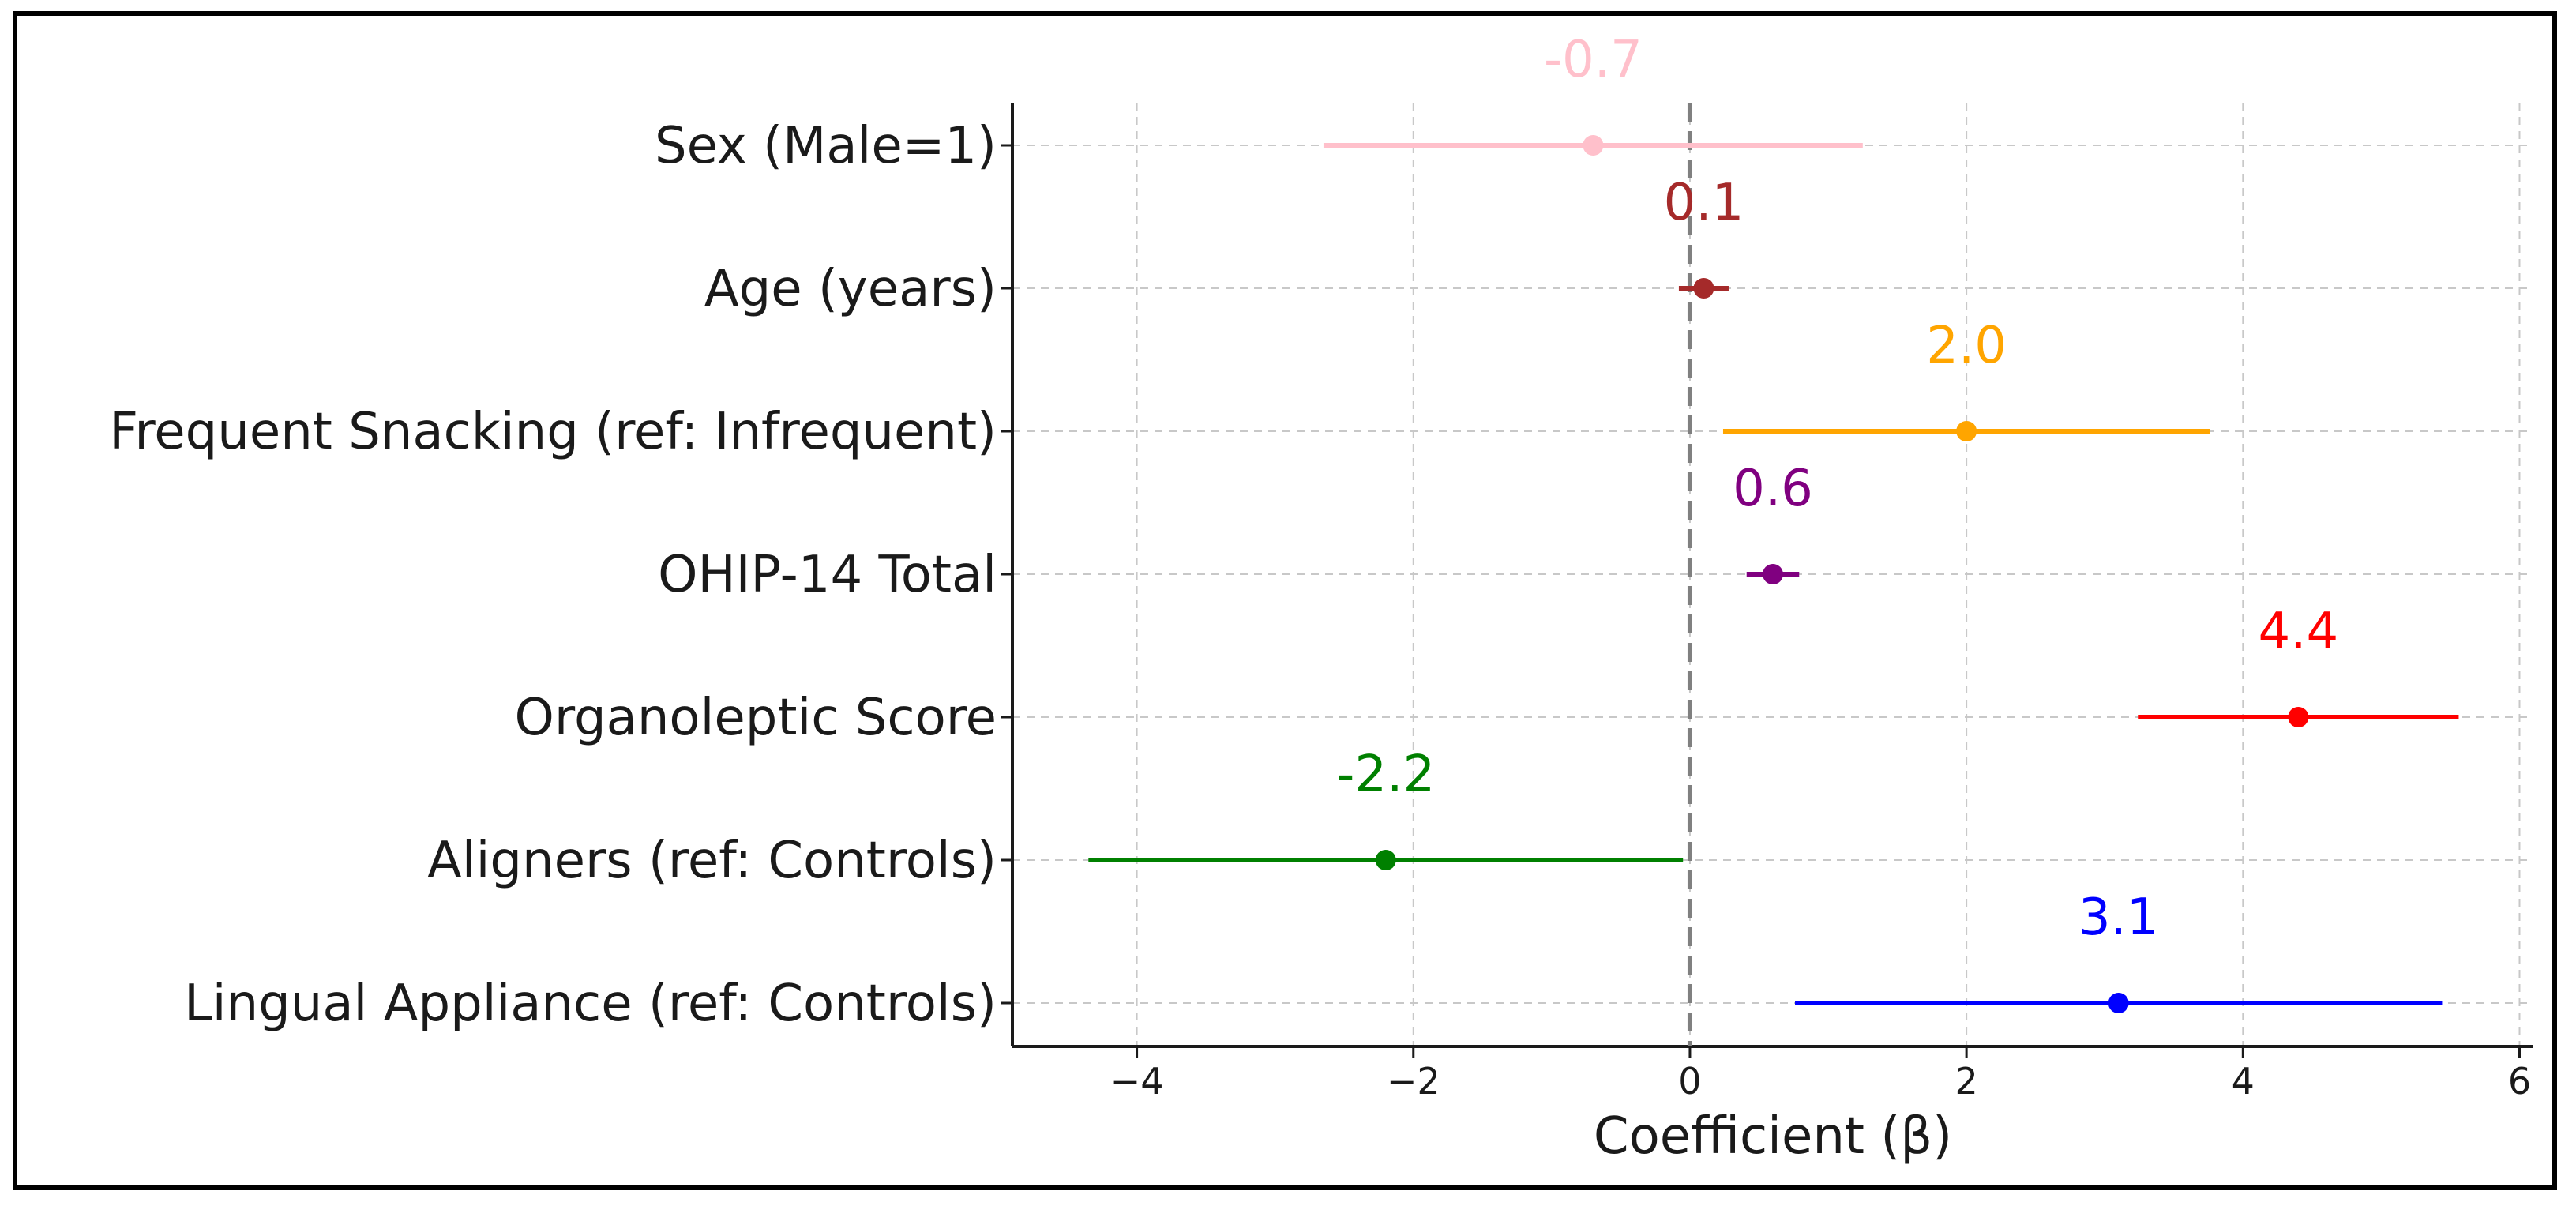 Image resolution: width=2576 pixels, height=1206 pixels. What do you see at coordinates (2519, 1081) in the screenshot?
I see `x-tick-label: 6` at bounding box center [2519, 1081].